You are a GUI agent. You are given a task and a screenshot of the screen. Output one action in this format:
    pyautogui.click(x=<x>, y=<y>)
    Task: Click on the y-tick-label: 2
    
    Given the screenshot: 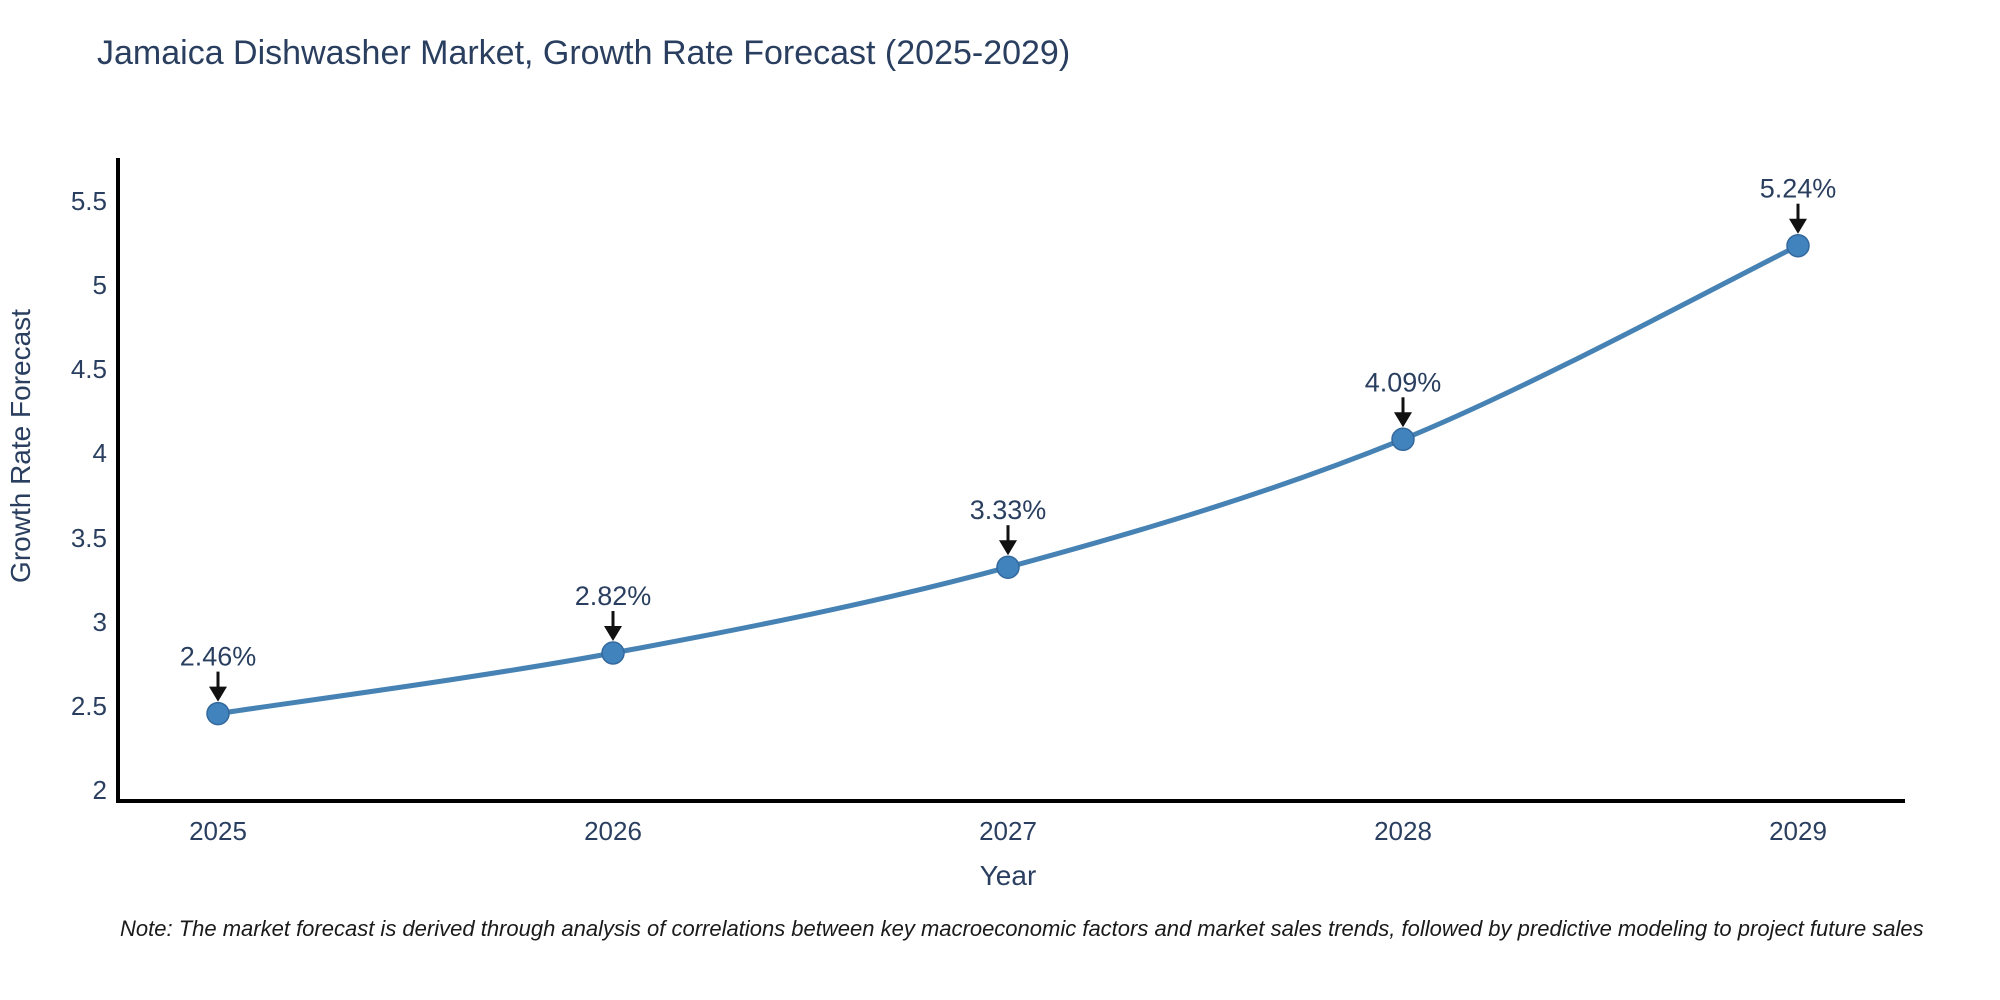 What is the action you would take?
    pyautogui.click(x=100, y=790)
    